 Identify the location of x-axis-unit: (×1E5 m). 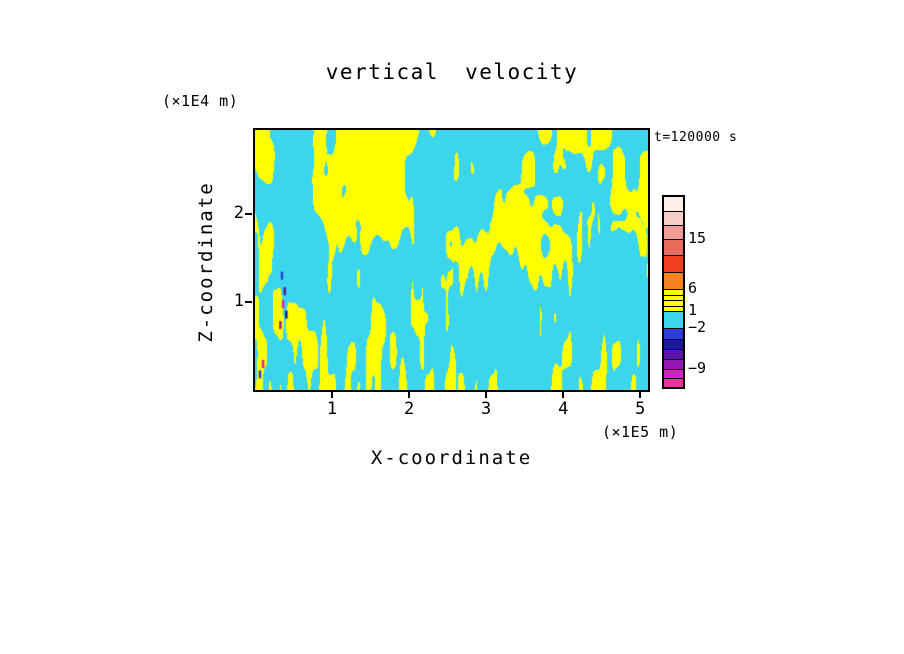
(640, 432).